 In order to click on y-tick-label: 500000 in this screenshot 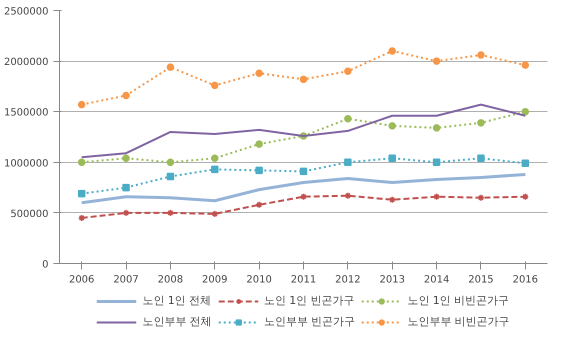, I will do `click(29, 214)`.